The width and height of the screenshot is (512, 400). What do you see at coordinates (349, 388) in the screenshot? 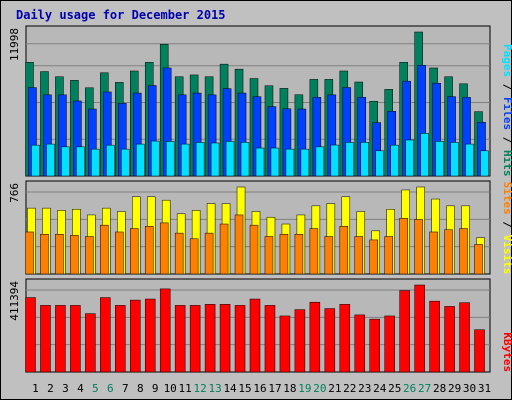
I see `x-tick-label-22: 22` at bounding box center [349, 388].